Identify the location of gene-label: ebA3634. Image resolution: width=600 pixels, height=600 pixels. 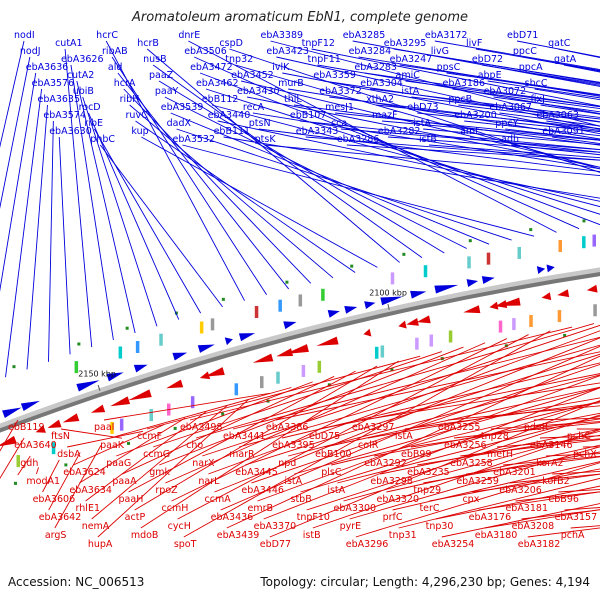
(90, 490).